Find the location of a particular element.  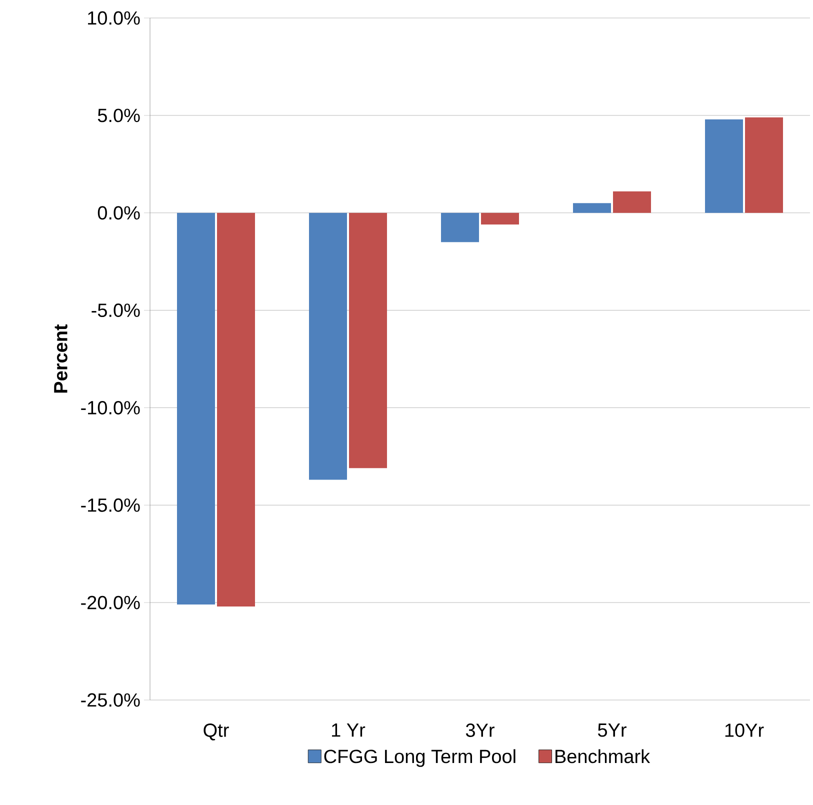

y-tick-label: -20.0% is located at coordinates (110, 603).